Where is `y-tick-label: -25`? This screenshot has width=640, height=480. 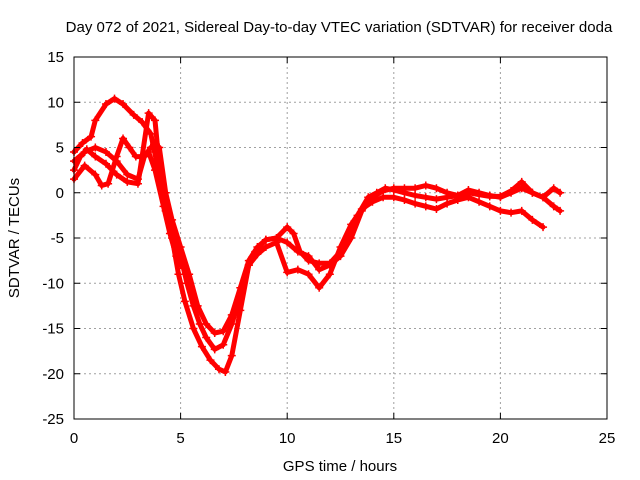
y-tick-label: -25 is located at coordinates (53, 419).